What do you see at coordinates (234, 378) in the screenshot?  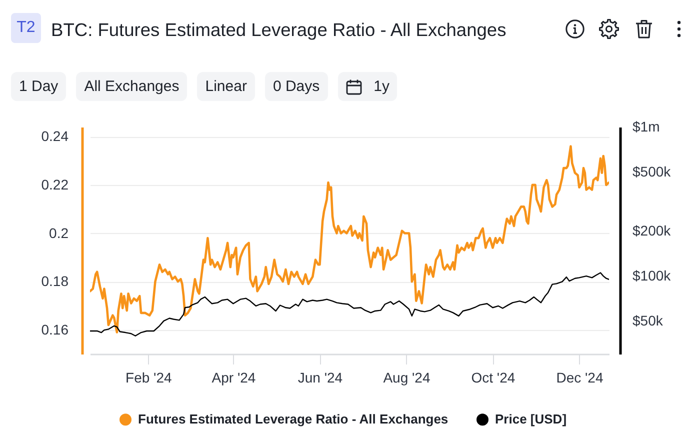 I see `x-tick-label: Apr '24` at bounding box center [234, 378].